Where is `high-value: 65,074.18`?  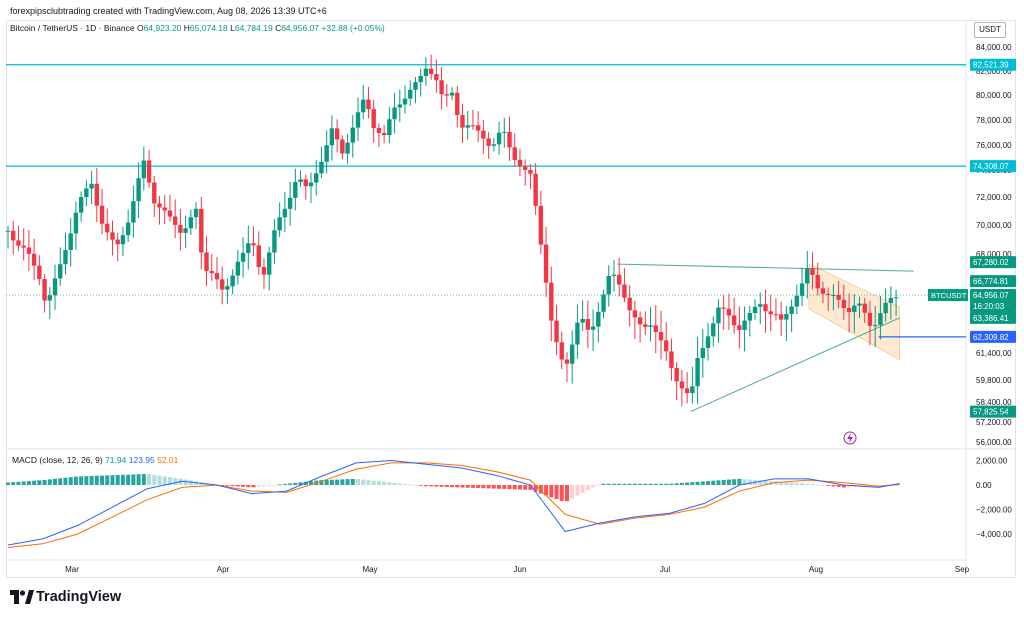 high-value: 65,074.18 is located at coordinates (208, 28).